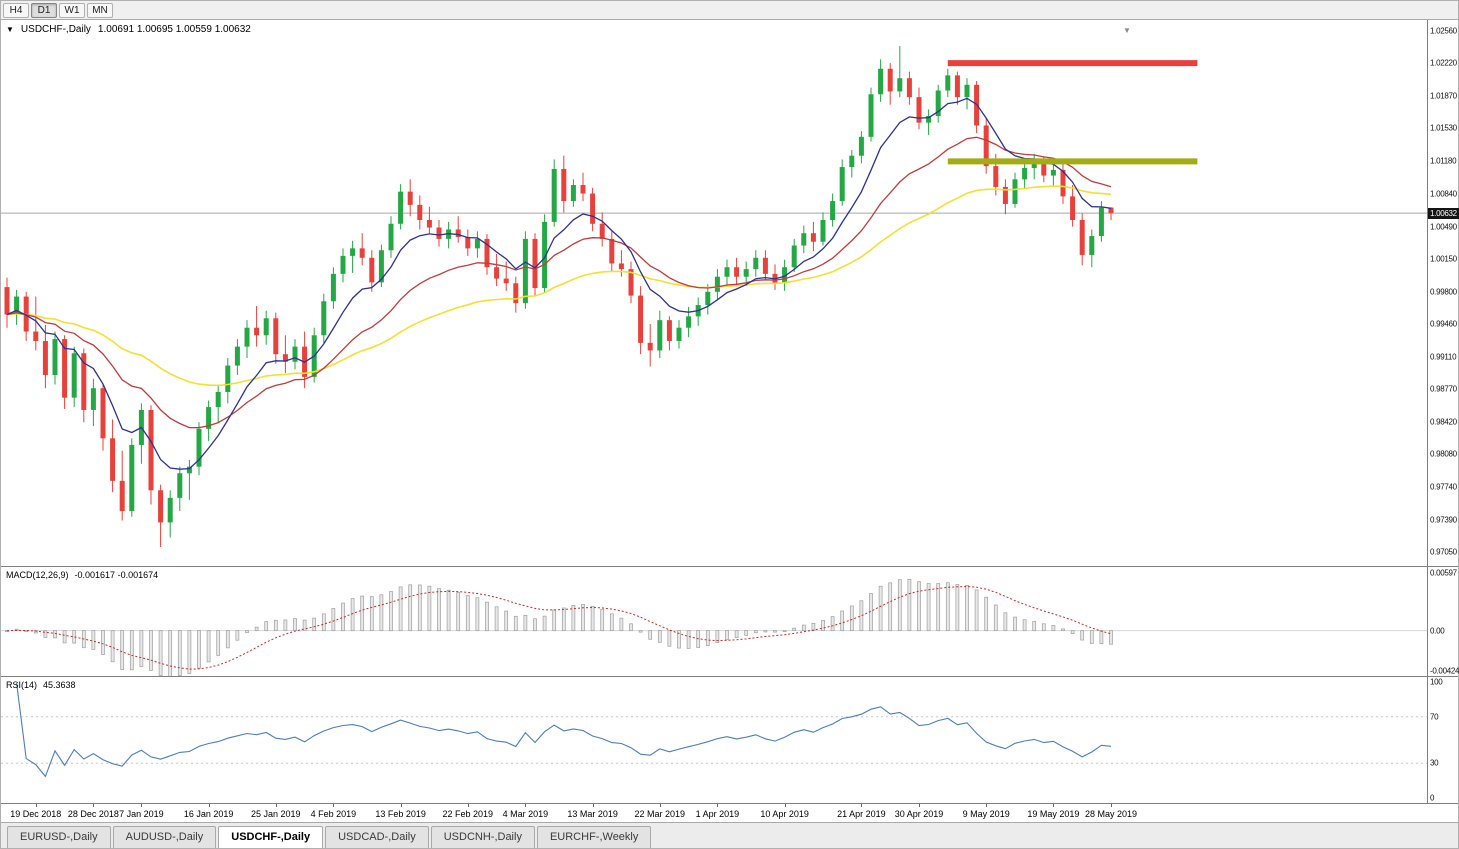  I want to click on price-axis-label: 1.02560, so click(1443, 31).